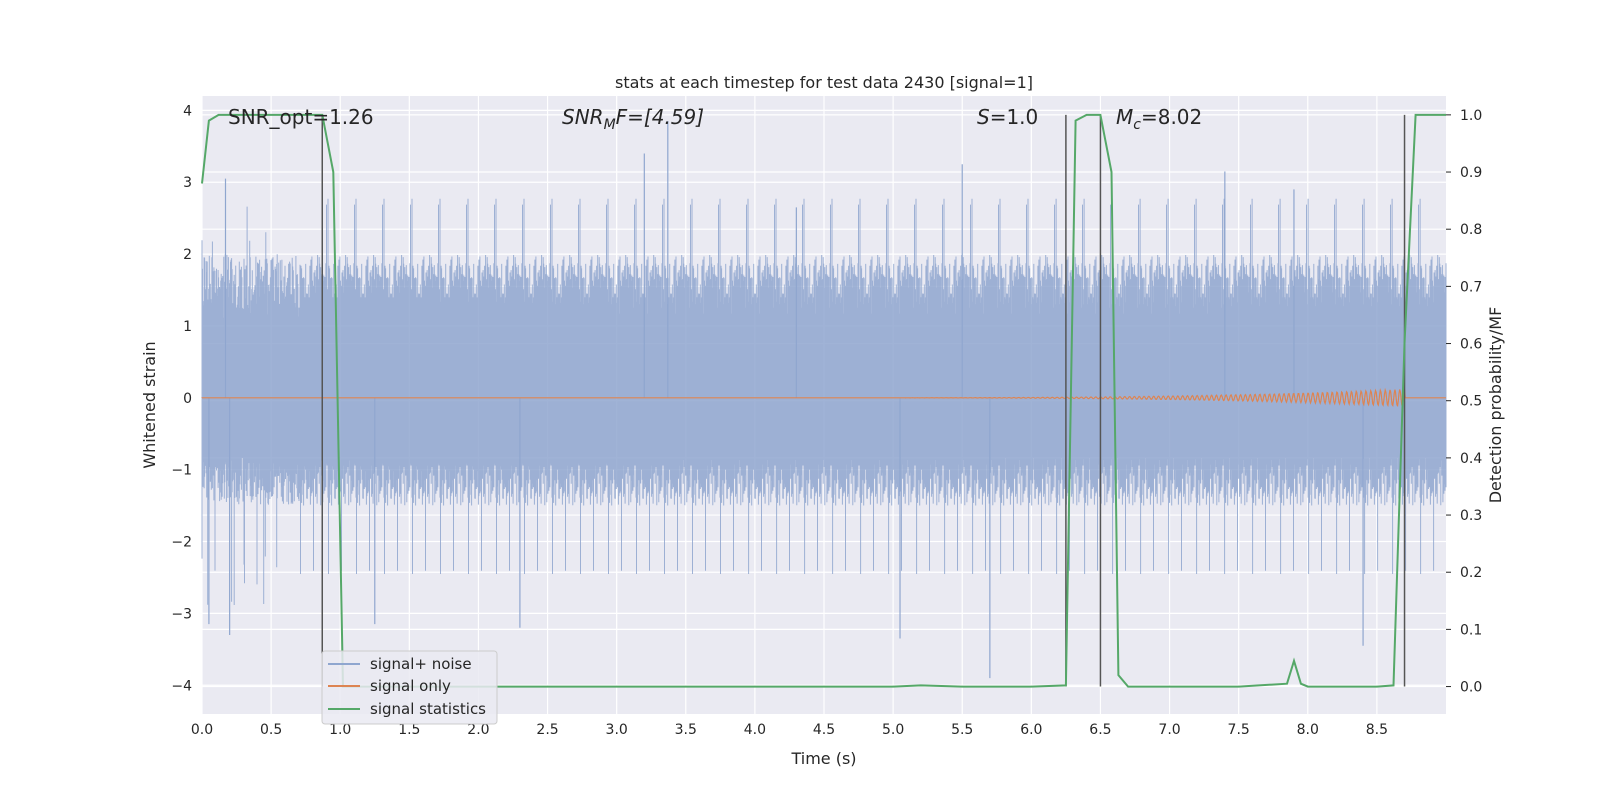  What do you see at coordinates (187, 183) in the screenshot?
I see `y-tick-label: 3` at bounding box center [187, 183].